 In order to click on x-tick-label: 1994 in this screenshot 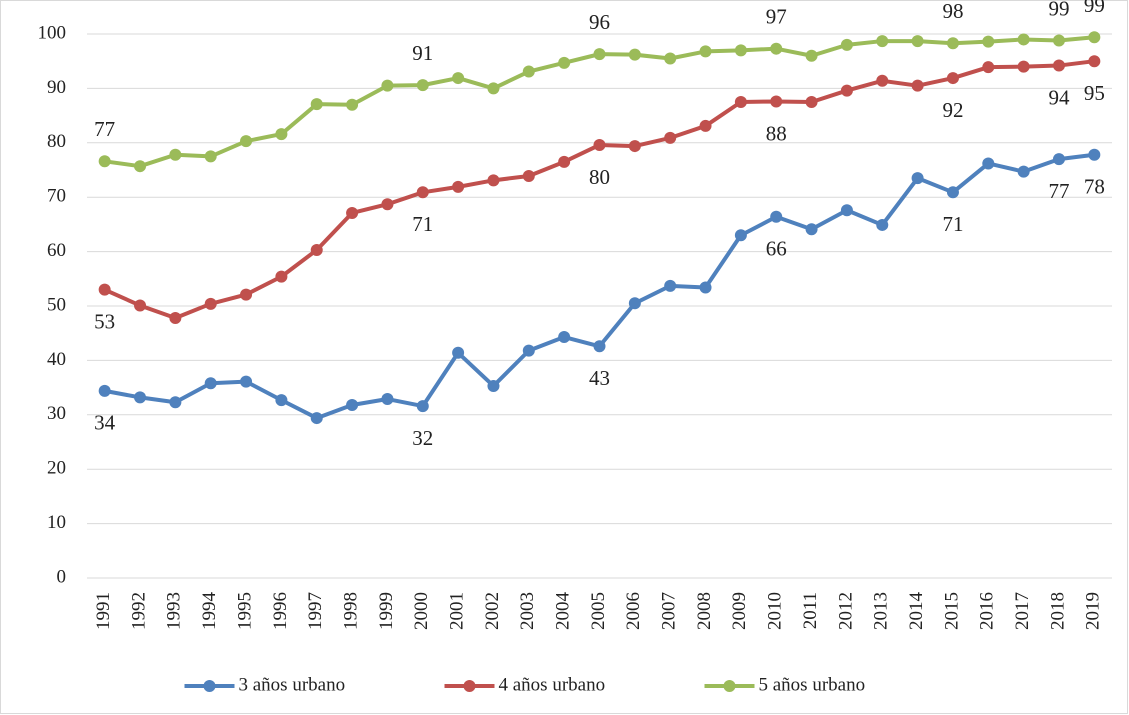, I will do `click(209, 611)`.